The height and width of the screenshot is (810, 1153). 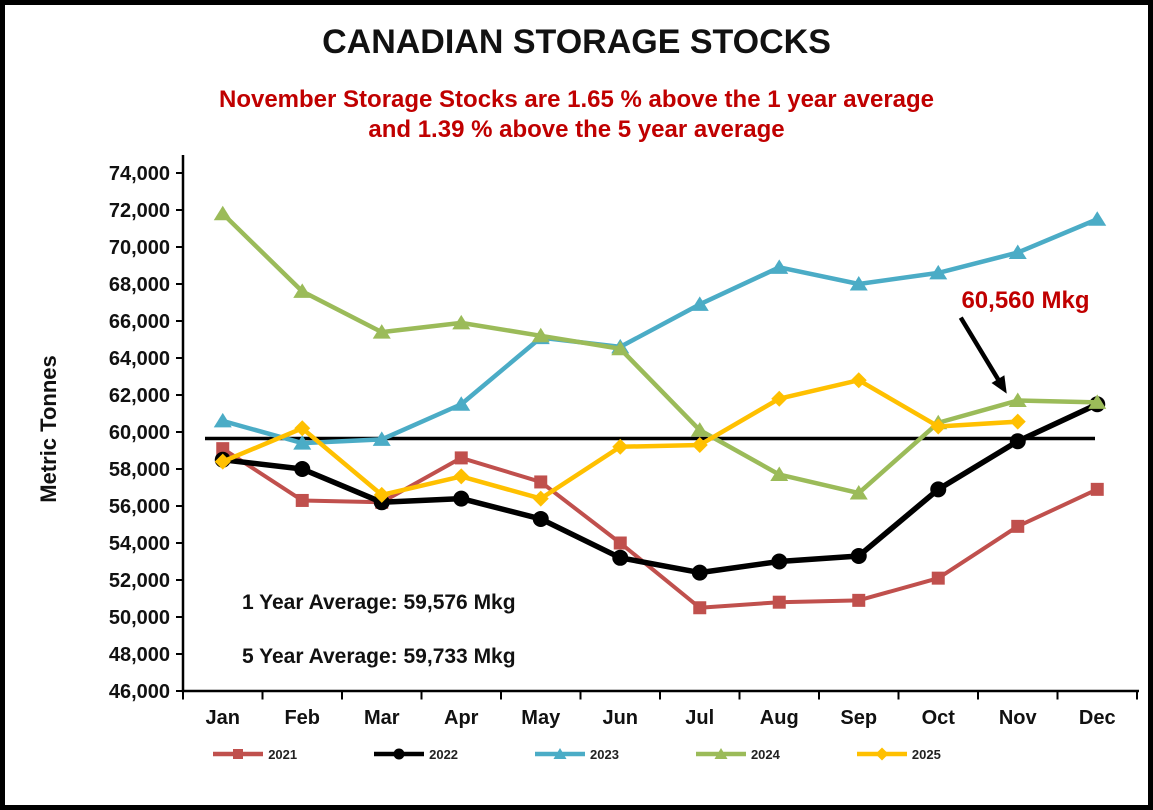 What do you see at coordinates (1025, 300) in the screenshot?
I see `annotation-label: 60,560 Mkg` at bounding box center [1025, 300].